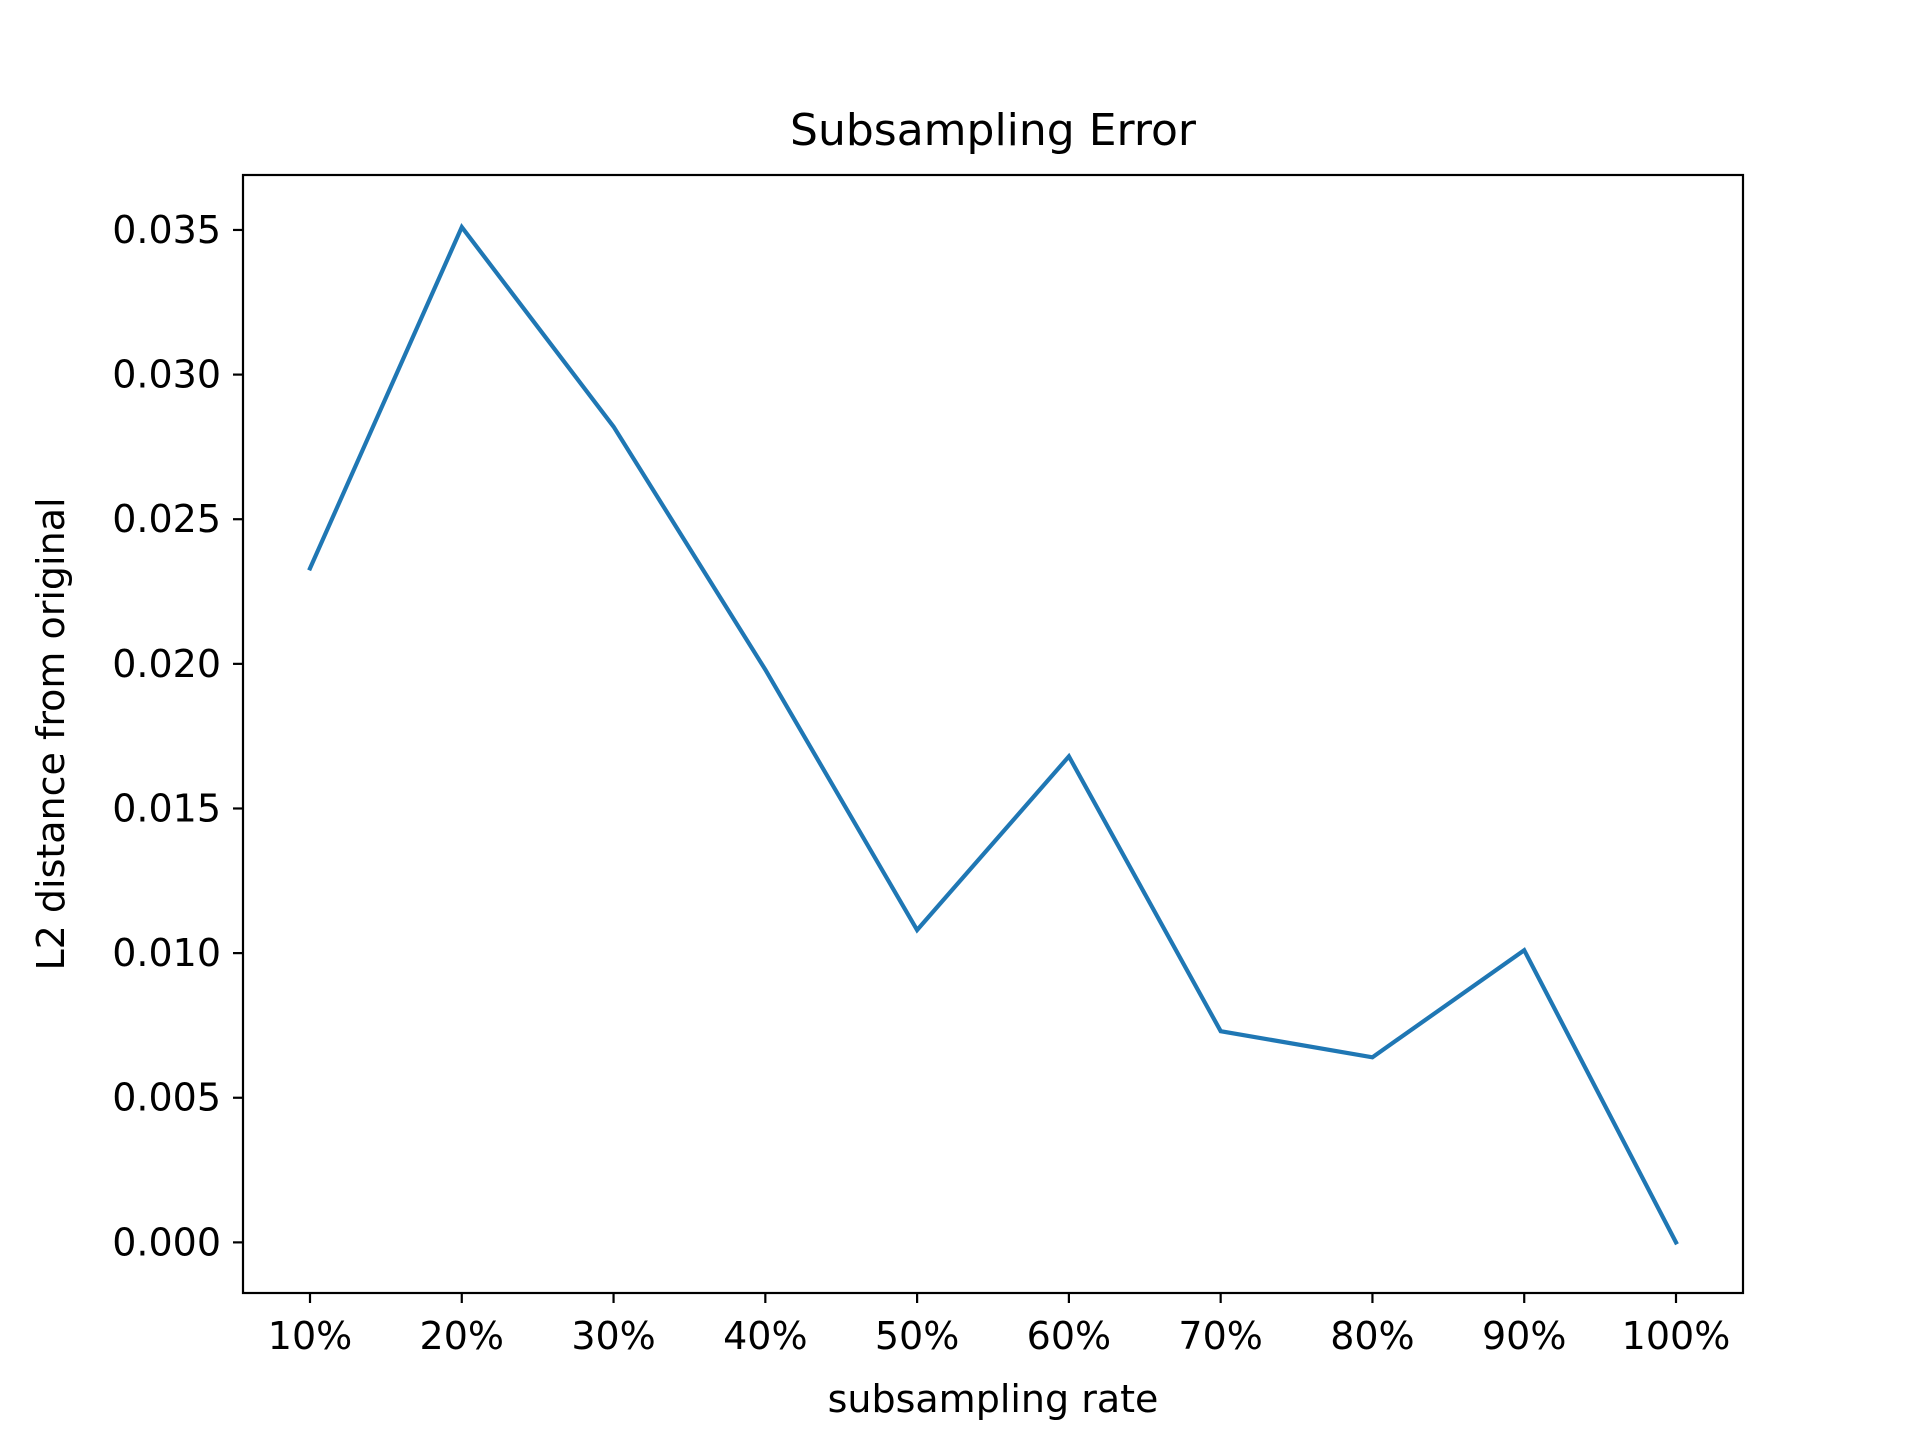 Image resolution: width=1920 pixels, height=1444 pixels. Describe the element at coordinates (51, 733) in the screenshot. I see `y-axis-label: L2 distance from original` at that location.